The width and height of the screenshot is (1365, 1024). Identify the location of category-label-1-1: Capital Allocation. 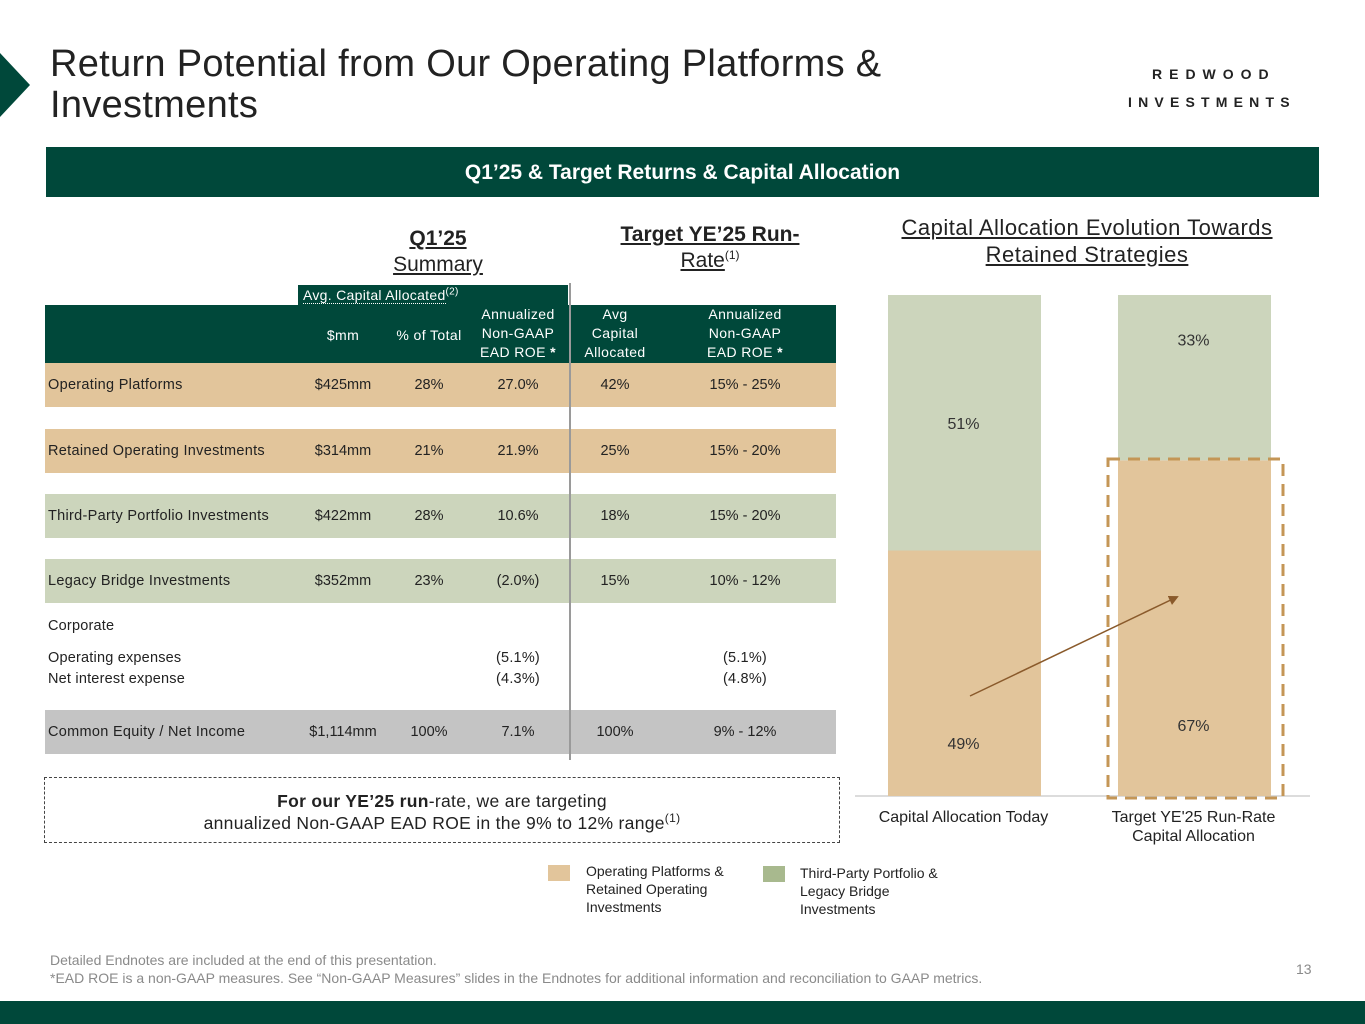
(1193, 836).